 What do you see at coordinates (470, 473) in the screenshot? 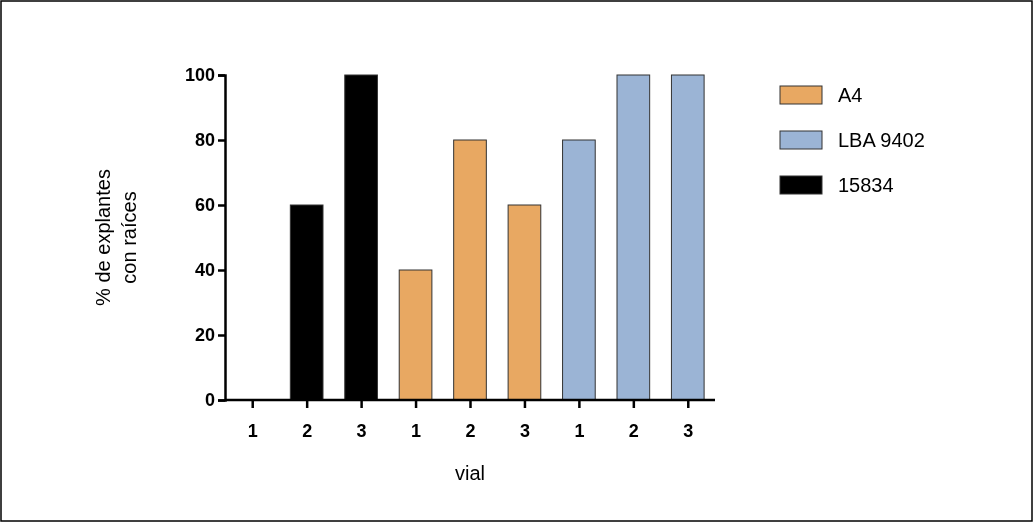
I see `x-axis-title: vial` at bounding box center [470, 473].